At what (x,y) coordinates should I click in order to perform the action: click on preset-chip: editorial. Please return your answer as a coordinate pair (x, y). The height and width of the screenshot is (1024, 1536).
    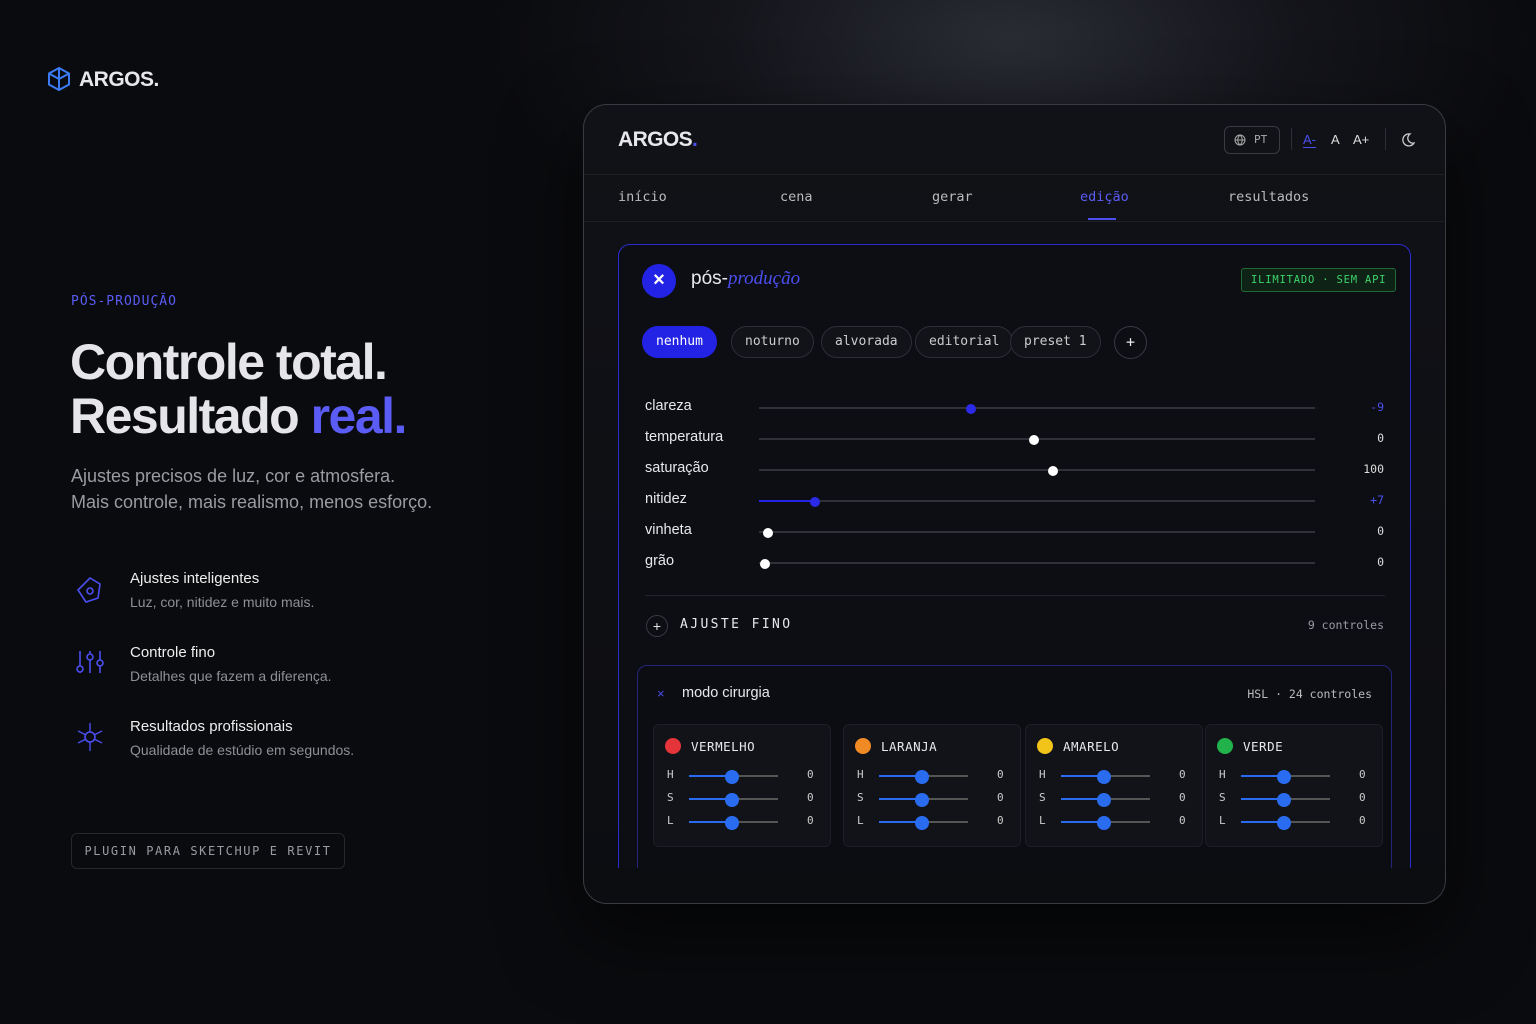
    Looking at the image, I should click on (964, 342).